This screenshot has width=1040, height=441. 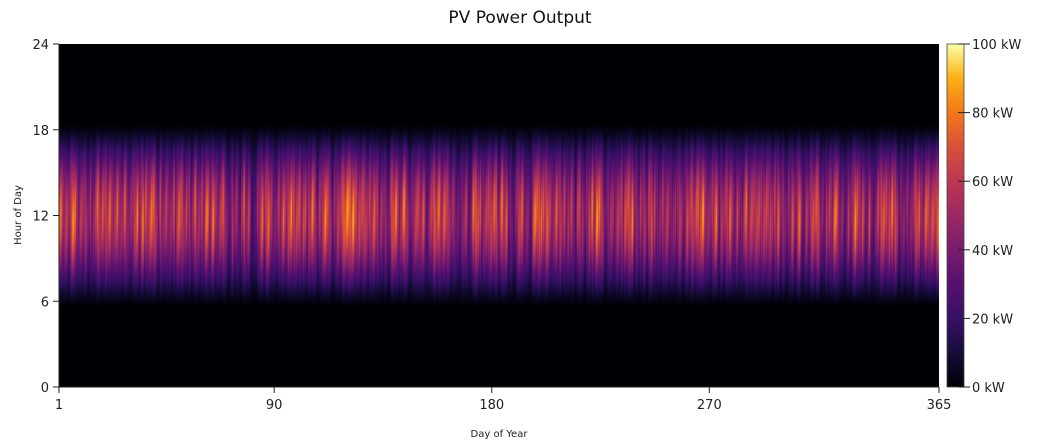 I want to click on y-tick-label: 24, so click(x=40, y=45).